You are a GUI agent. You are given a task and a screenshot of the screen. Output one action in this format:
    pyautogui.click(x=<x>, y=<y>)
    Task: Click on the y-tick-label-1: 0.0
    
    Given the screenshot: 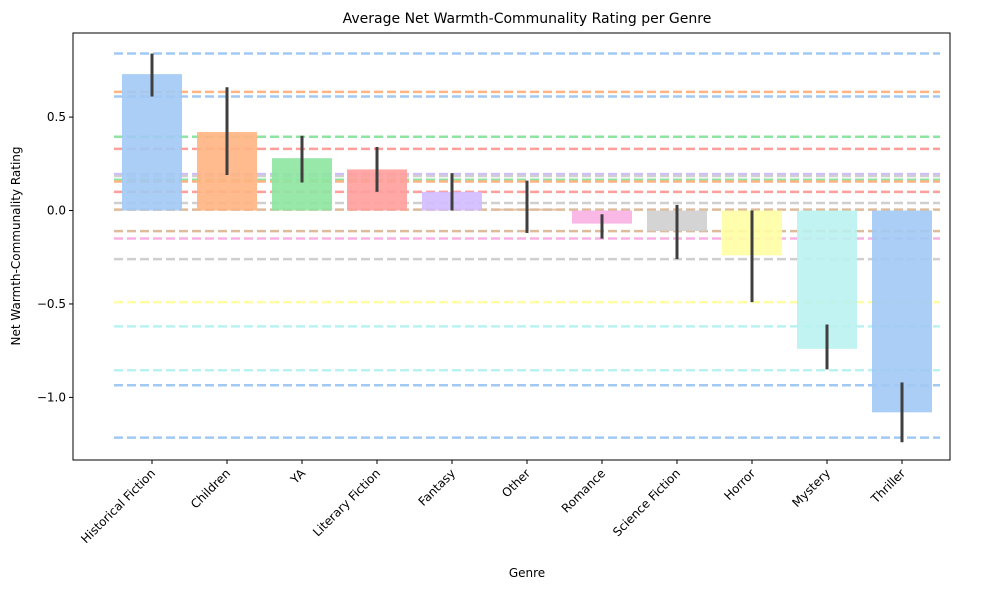 What is the action you would take?
    pyautogui.click(x=56, y=211)
    